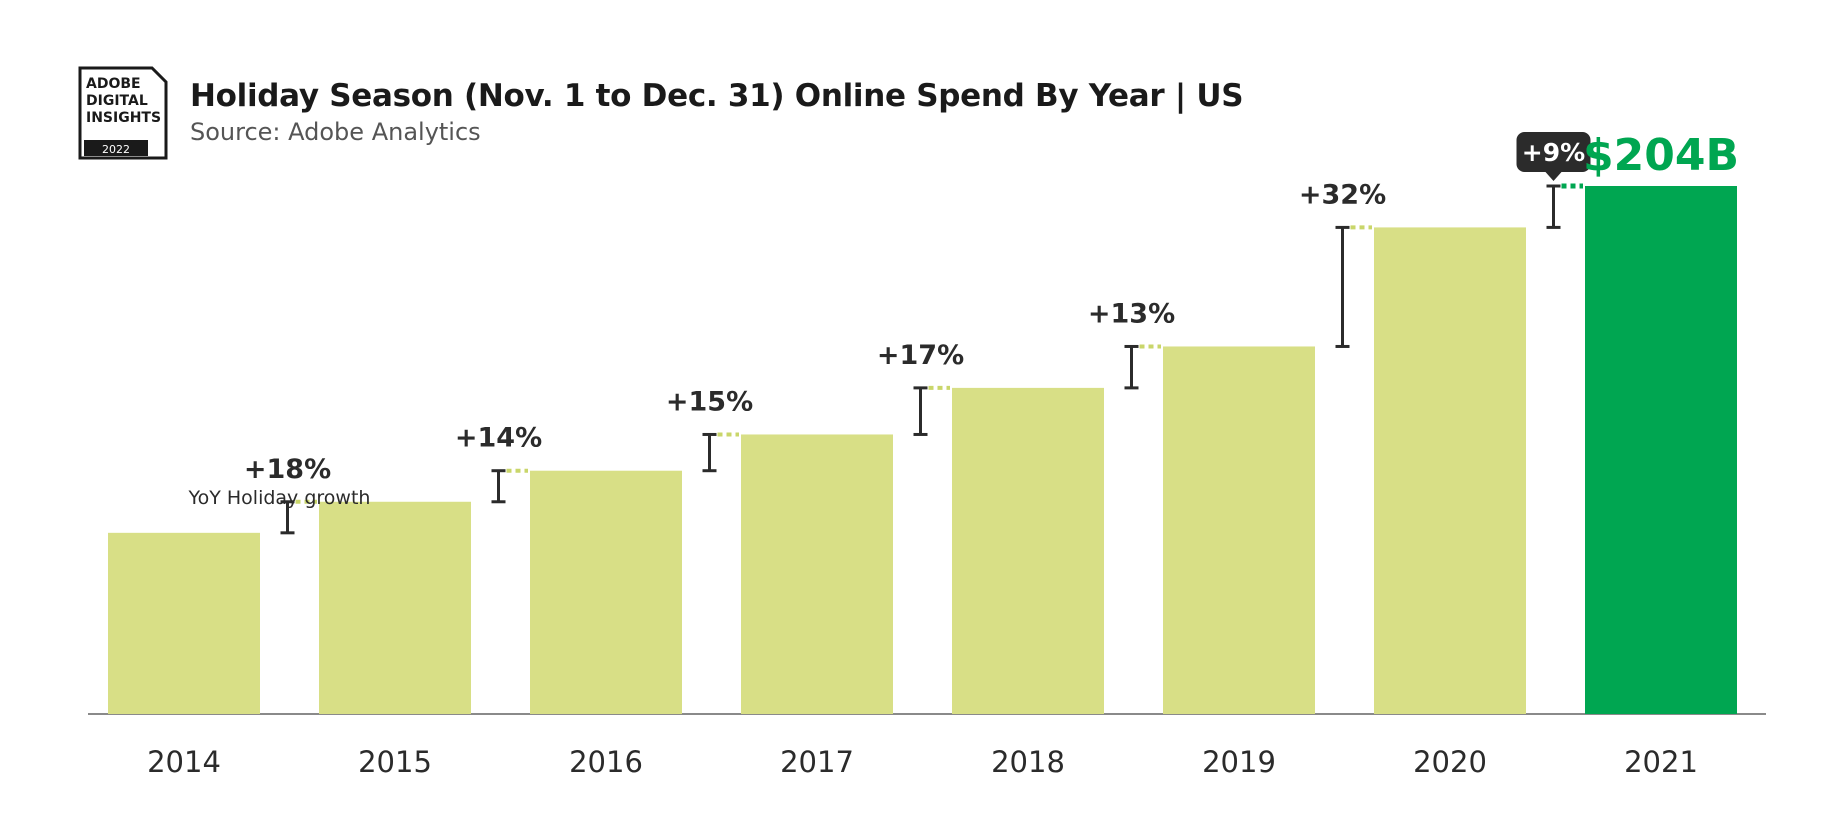 This screenshot has height=816, width=1826. What do you see at coordinates (920, 355) in the screenshot?
I see `growth-label-2018: +17%` at bounding box center [920, 355].